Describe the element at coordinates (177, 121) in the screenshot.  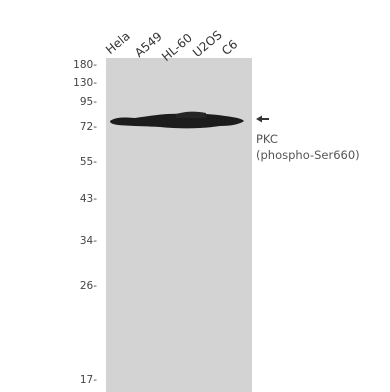
I see `pkc-band` at that location.